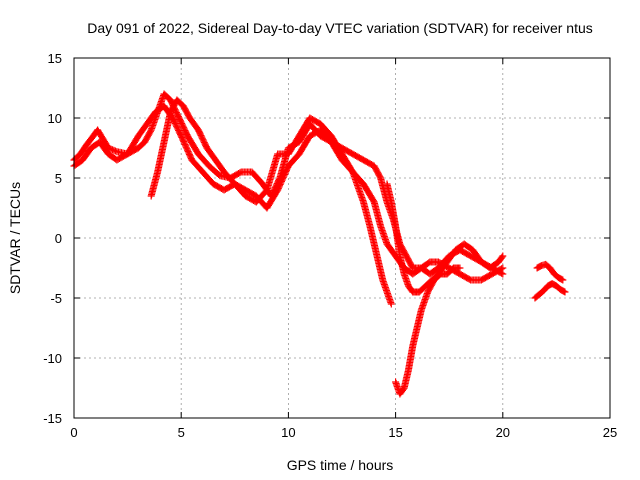  Describe the element at coordinates (55, 118) in the screenshot. I see `y-tick-label: 10` at that location.